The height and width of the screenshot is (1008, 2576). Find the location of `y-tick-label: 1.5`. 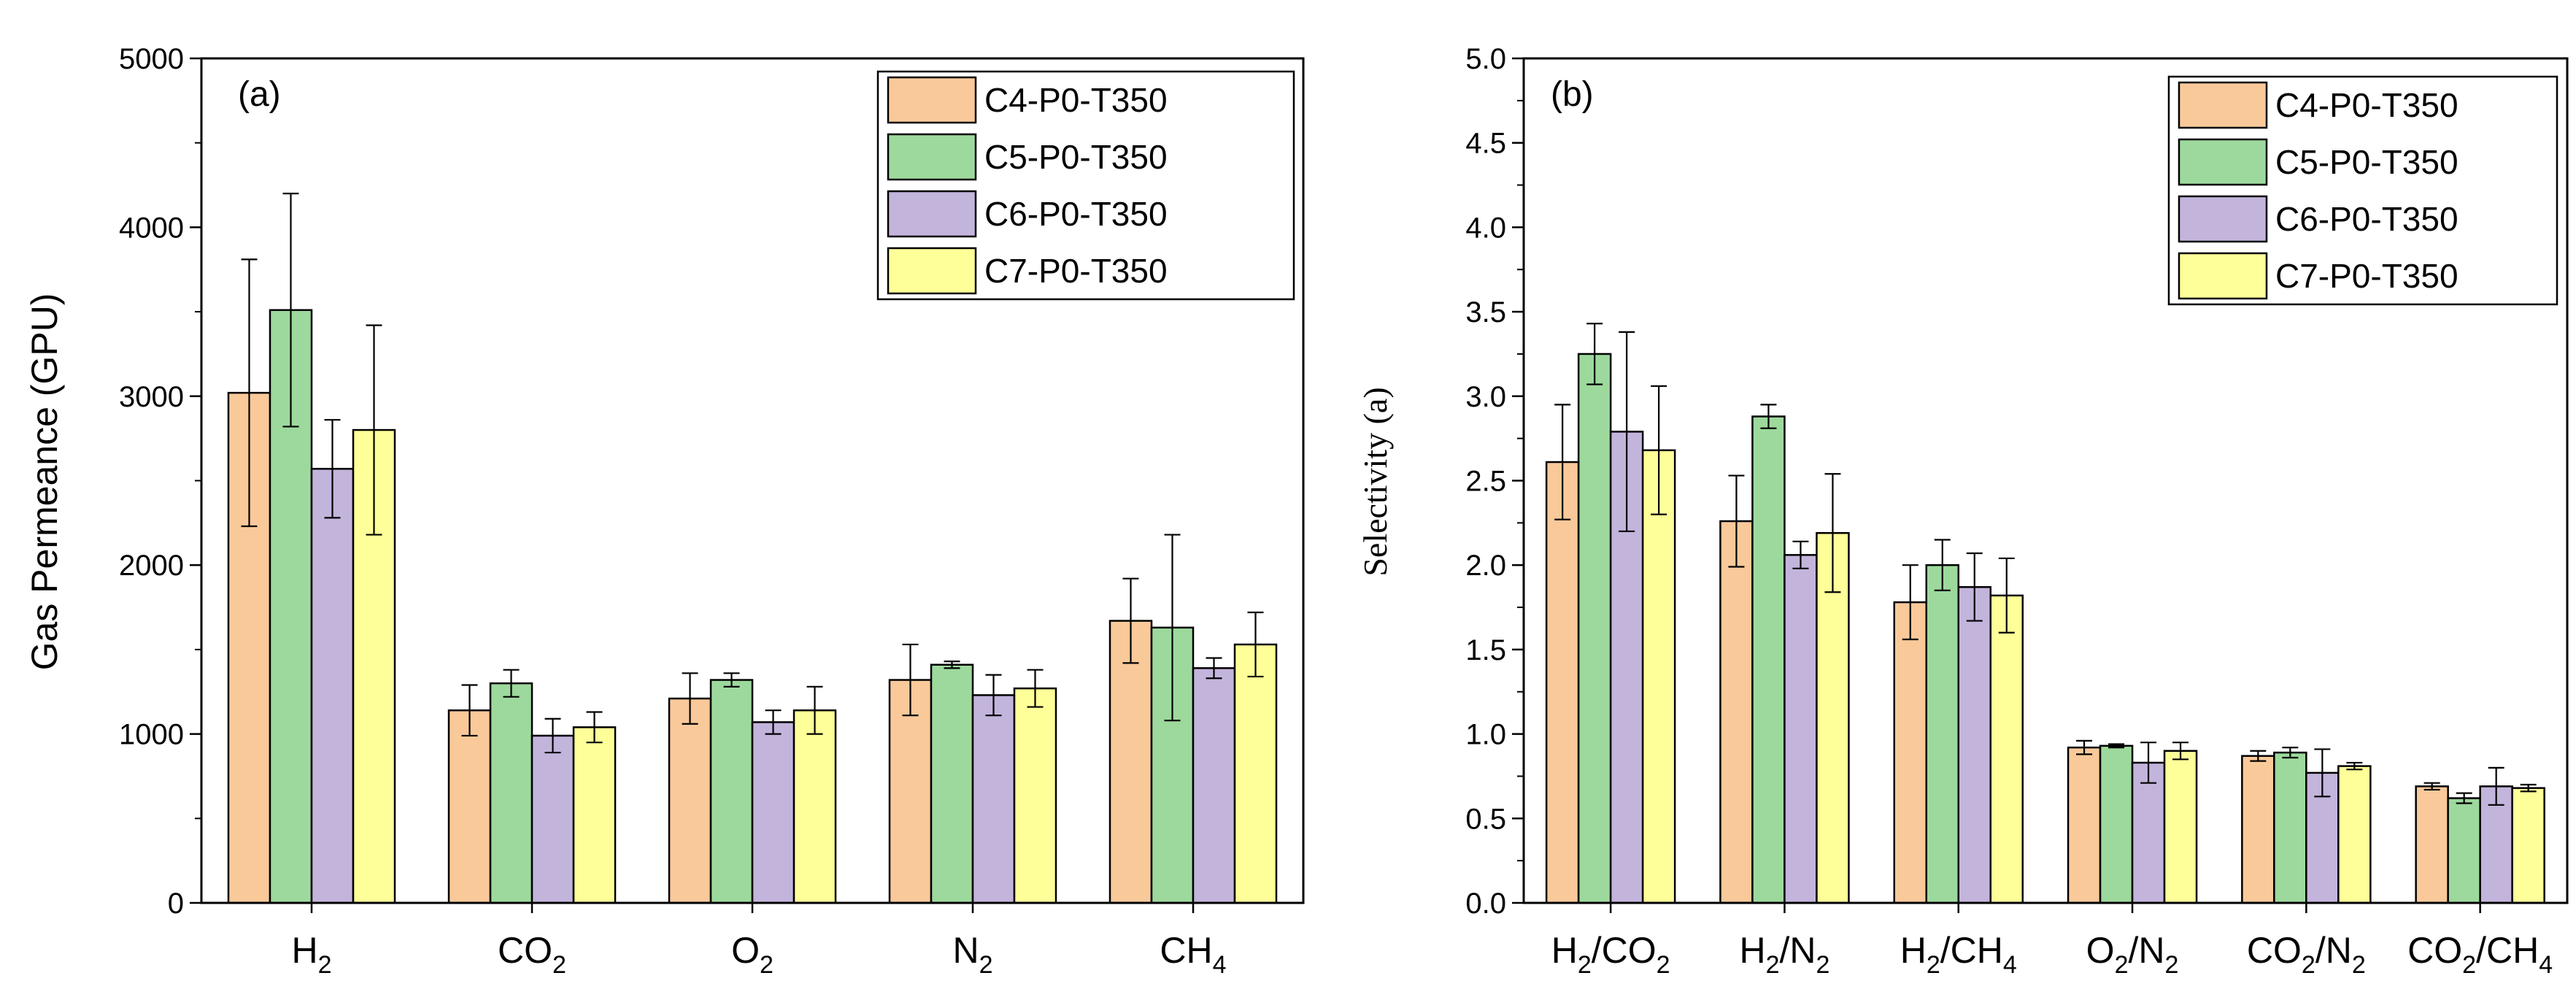

y-tick-label: 1.5 is located at coordinates (1485, 650).